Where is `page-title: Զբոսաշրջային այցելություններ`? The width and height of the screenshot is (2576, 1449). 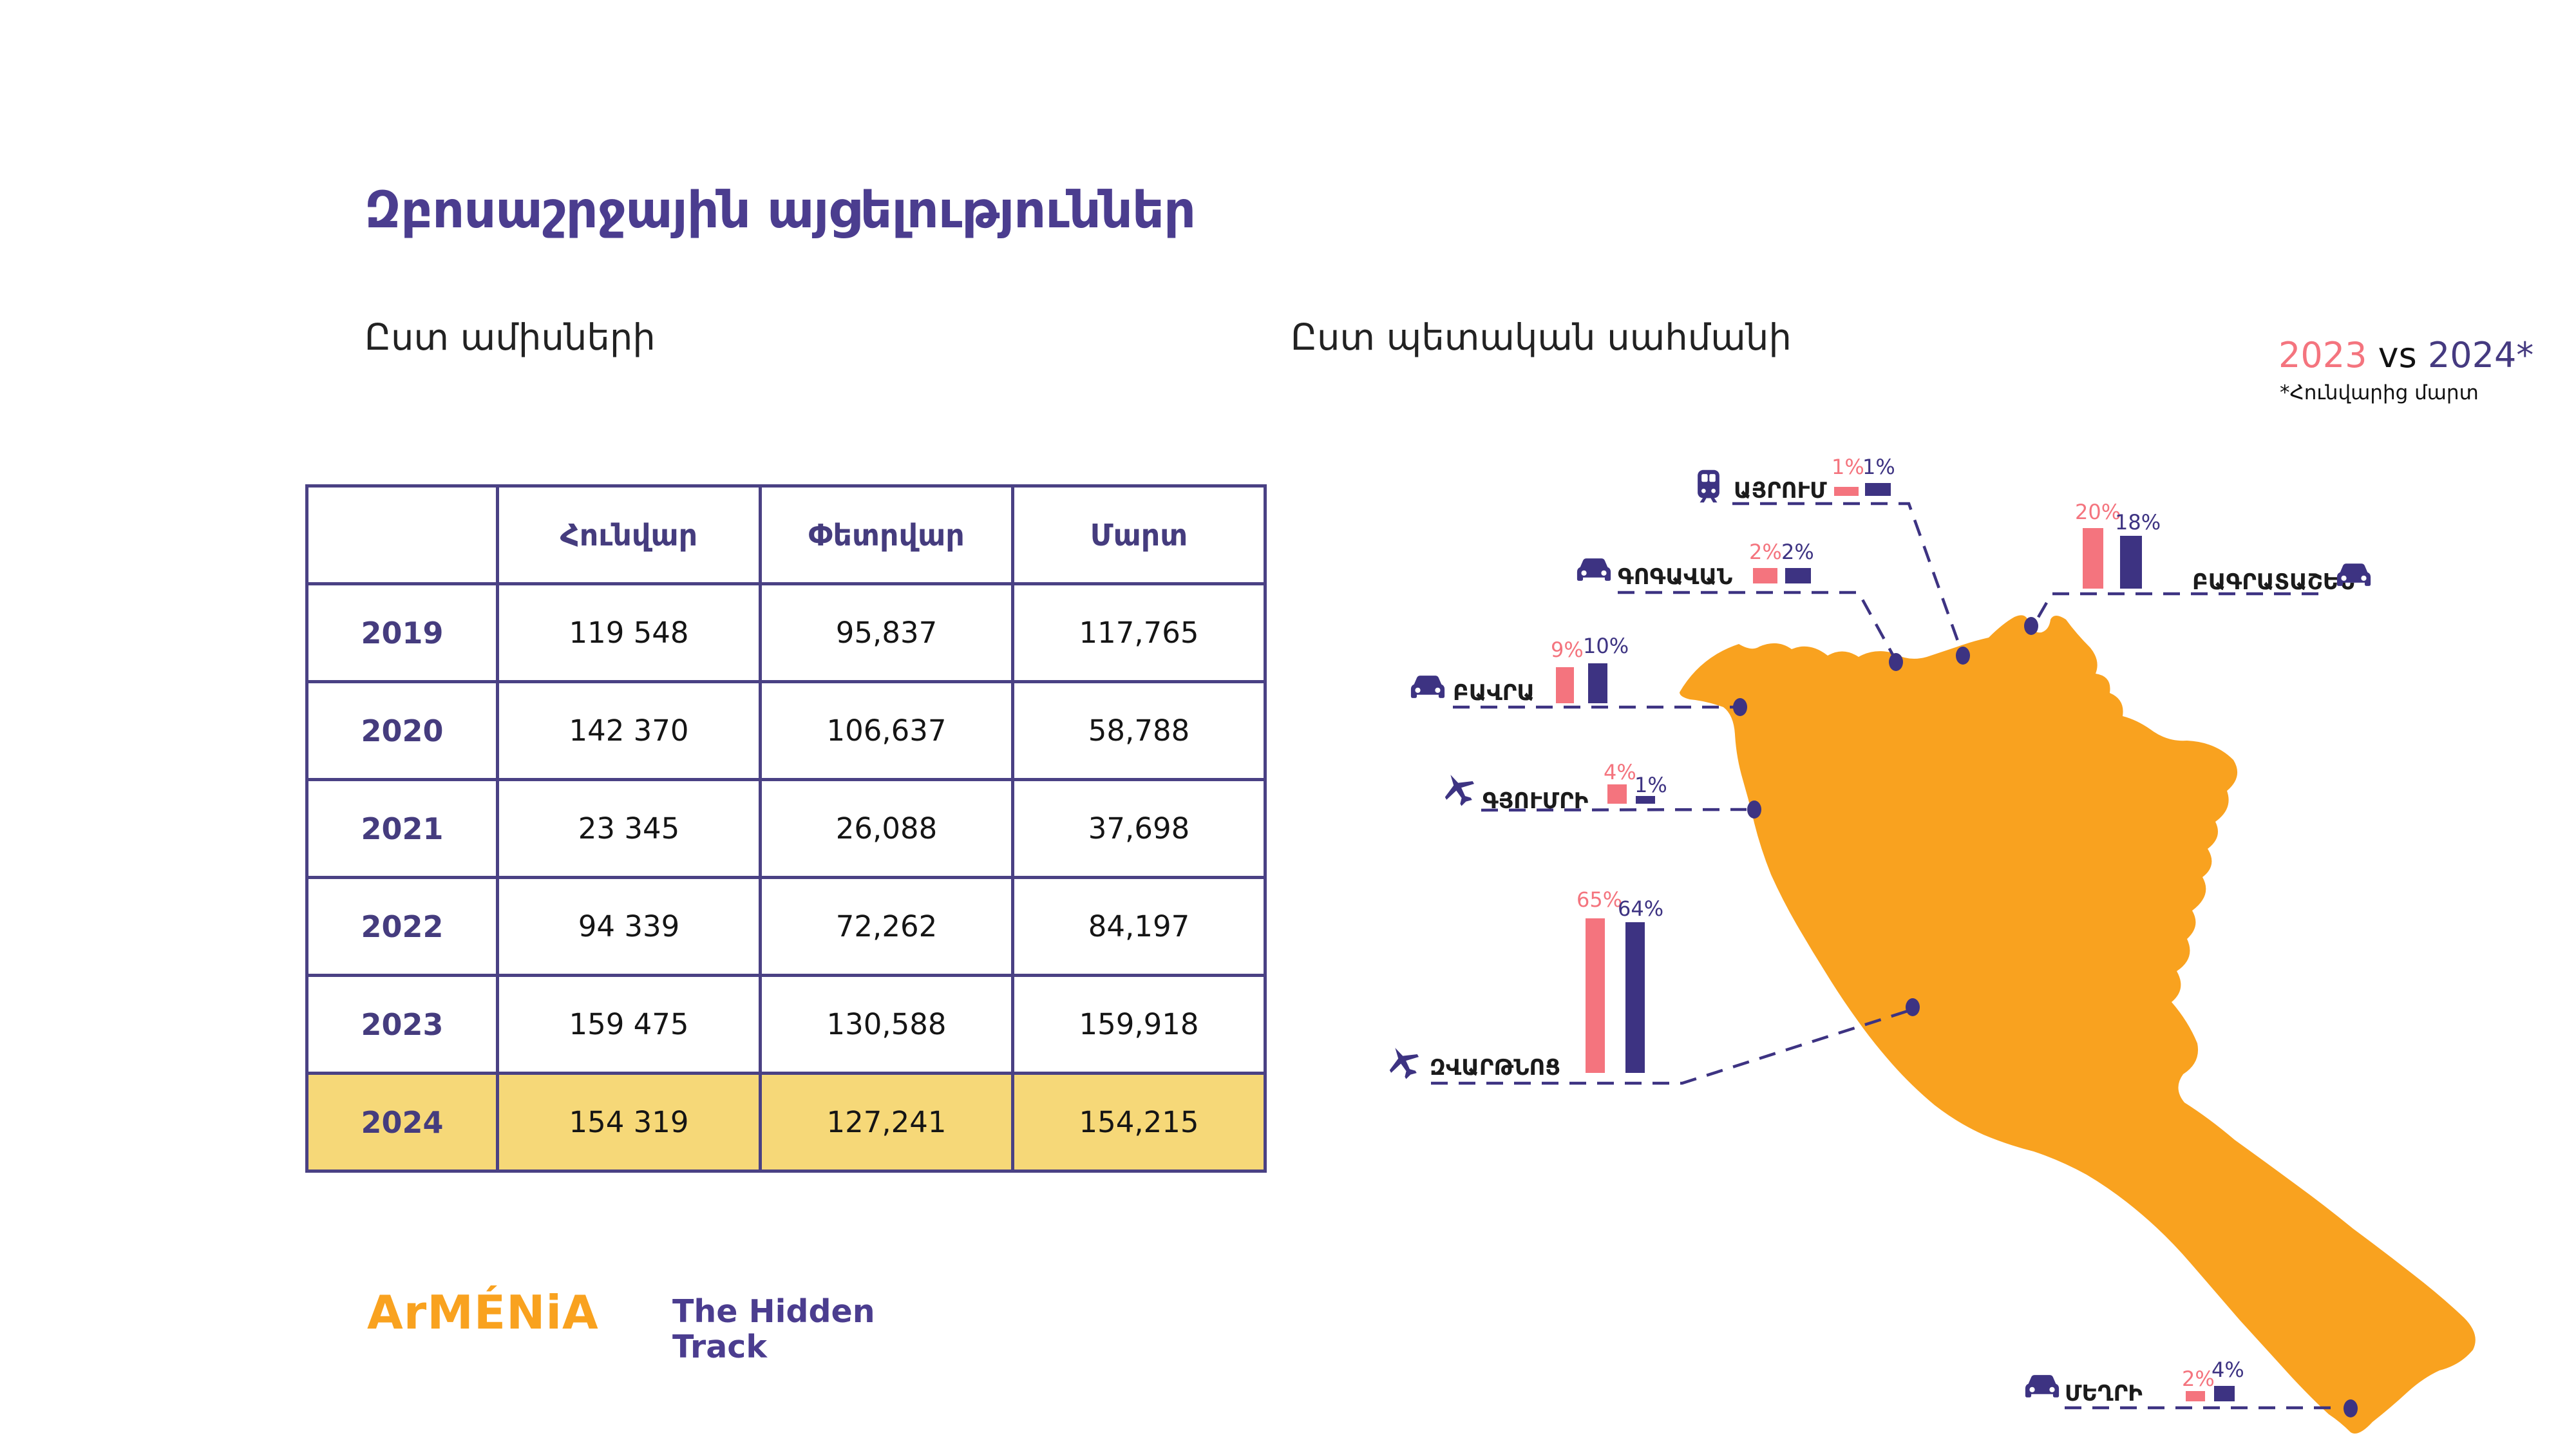
page-title: Զբոսաշրջային այցելություններ is located at coordinates (781, 211).